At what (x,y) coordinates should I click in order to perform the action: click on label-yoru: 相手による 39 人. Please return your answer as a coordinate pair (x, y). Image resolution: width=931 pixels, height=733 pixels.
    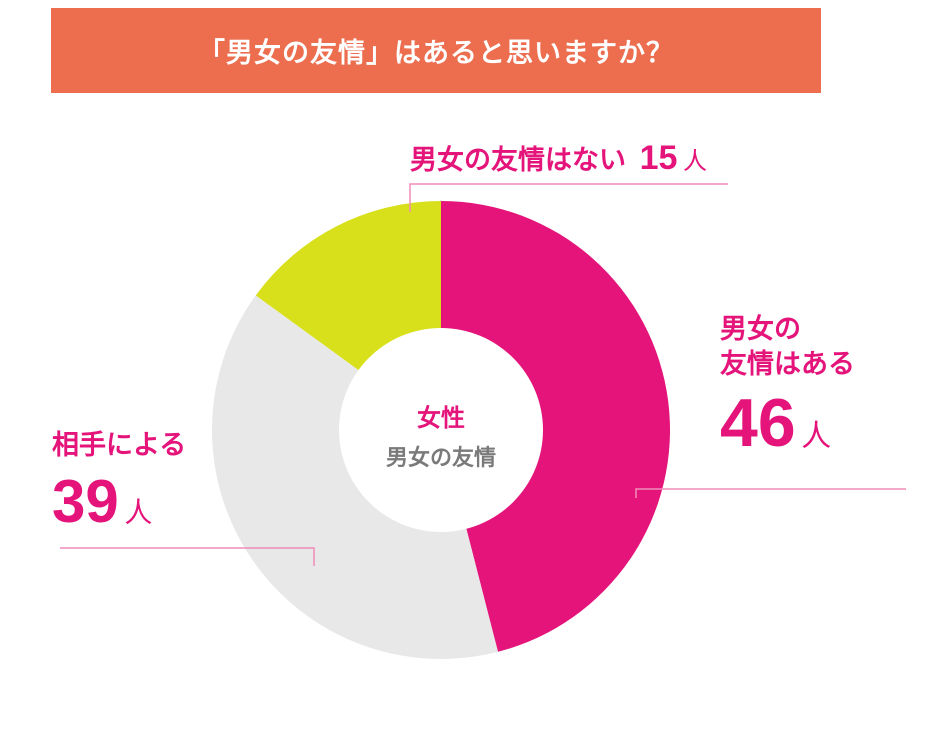
    Looking at the image, I should click on (119, 482).